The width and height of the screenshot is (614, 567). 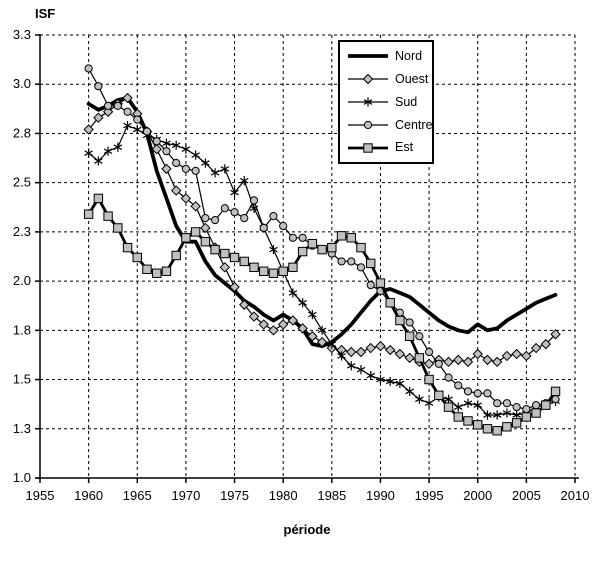 What do you see at coordinates (45, 13) in the screenshot?
I see `y-axis-title: ISF` at bounding box center [45, 13].